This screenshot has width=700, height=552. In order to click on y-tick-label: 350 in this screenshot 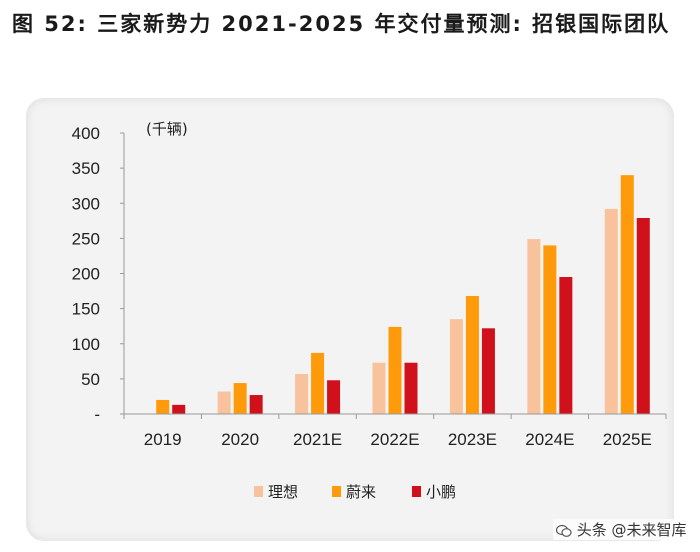, I will do `click(86, 168)`.